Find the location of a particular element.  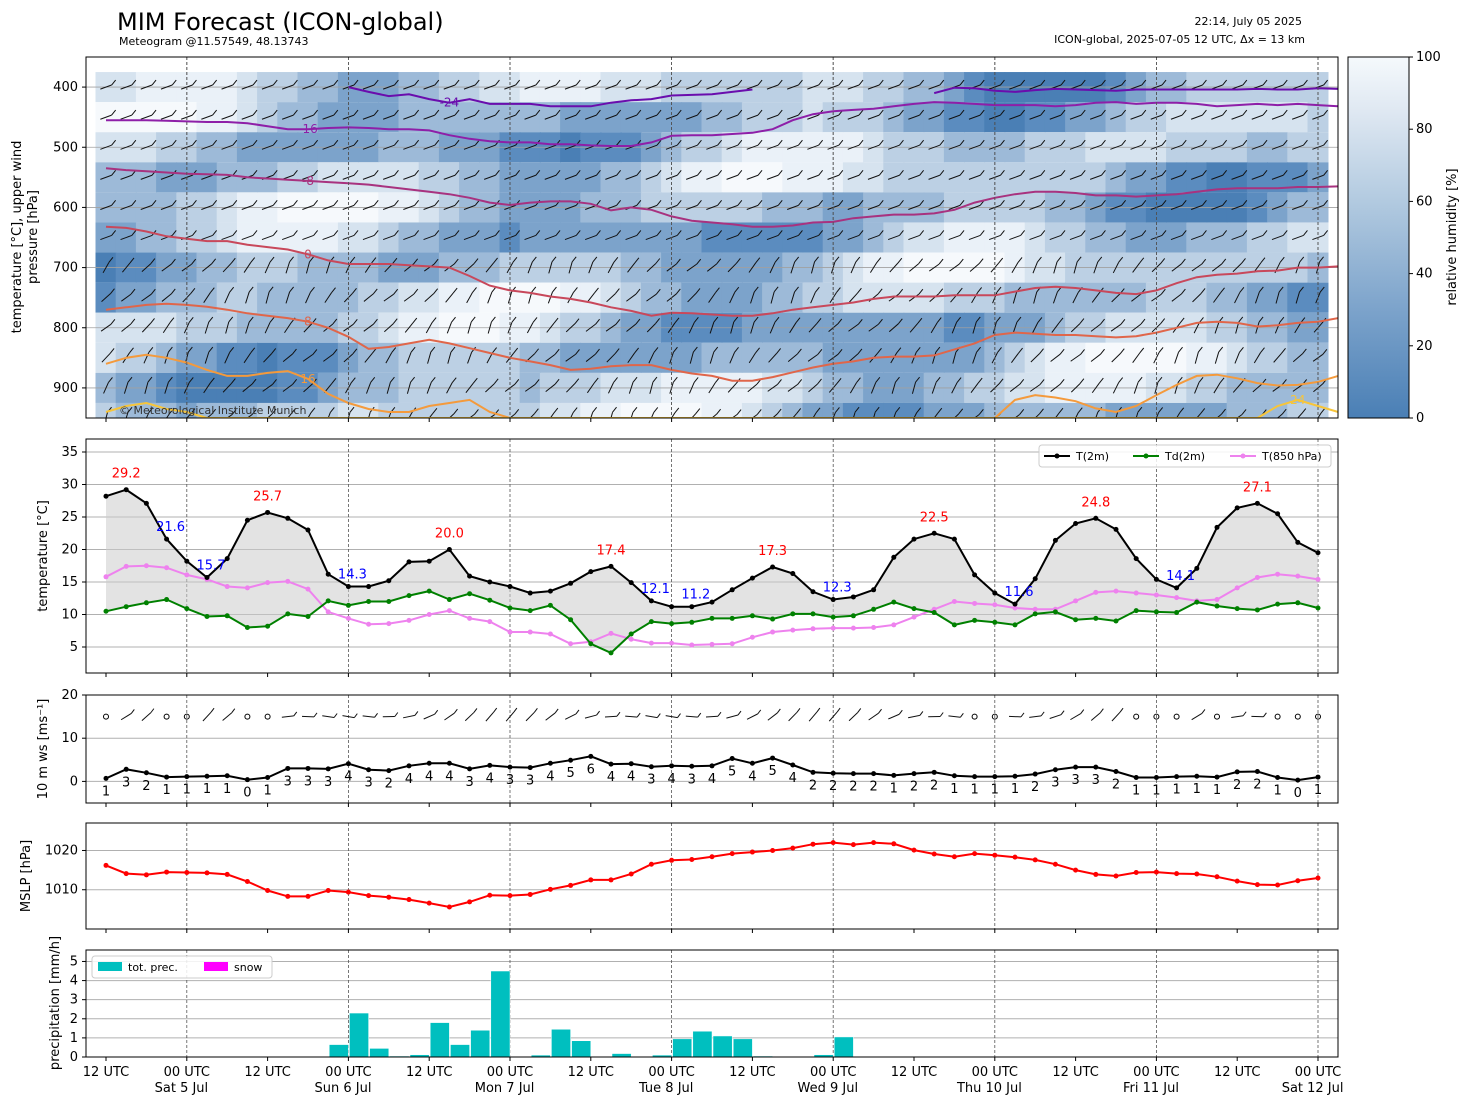

wind-value-label: 0 is located at coordinates (247, 793).